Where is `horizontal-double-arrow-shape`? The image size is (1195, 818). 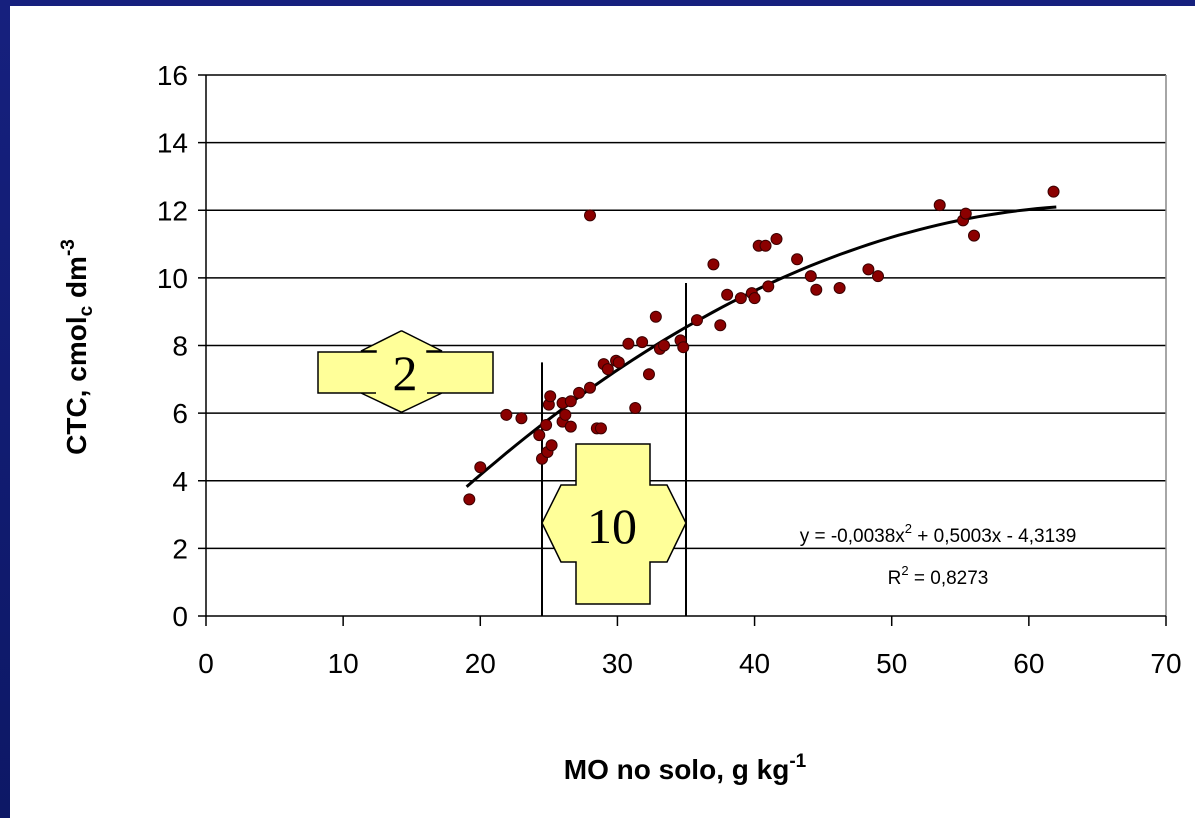 horizontal-double-arrow-shape is located at coordinates (614, 524).